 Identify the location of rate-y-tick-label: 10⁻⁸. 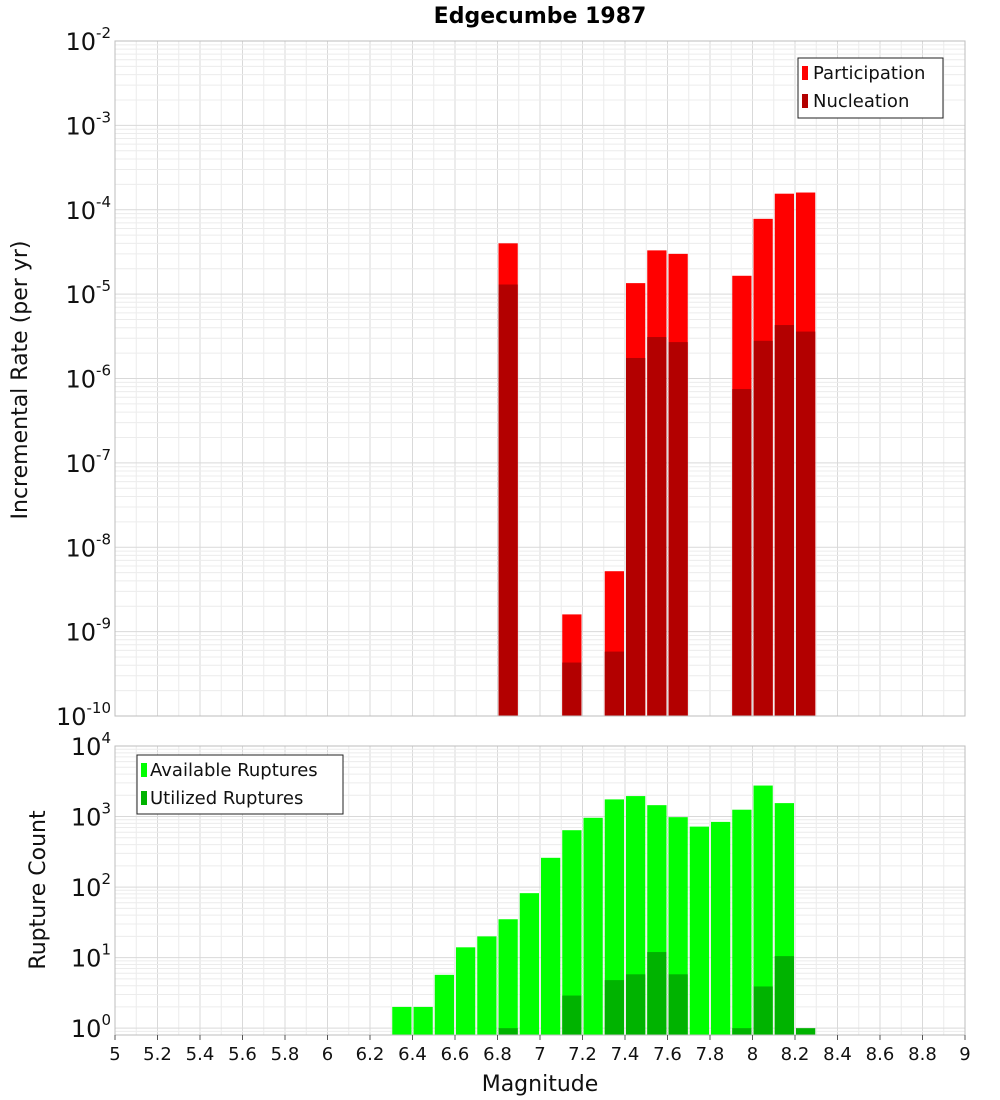
(88, 546).